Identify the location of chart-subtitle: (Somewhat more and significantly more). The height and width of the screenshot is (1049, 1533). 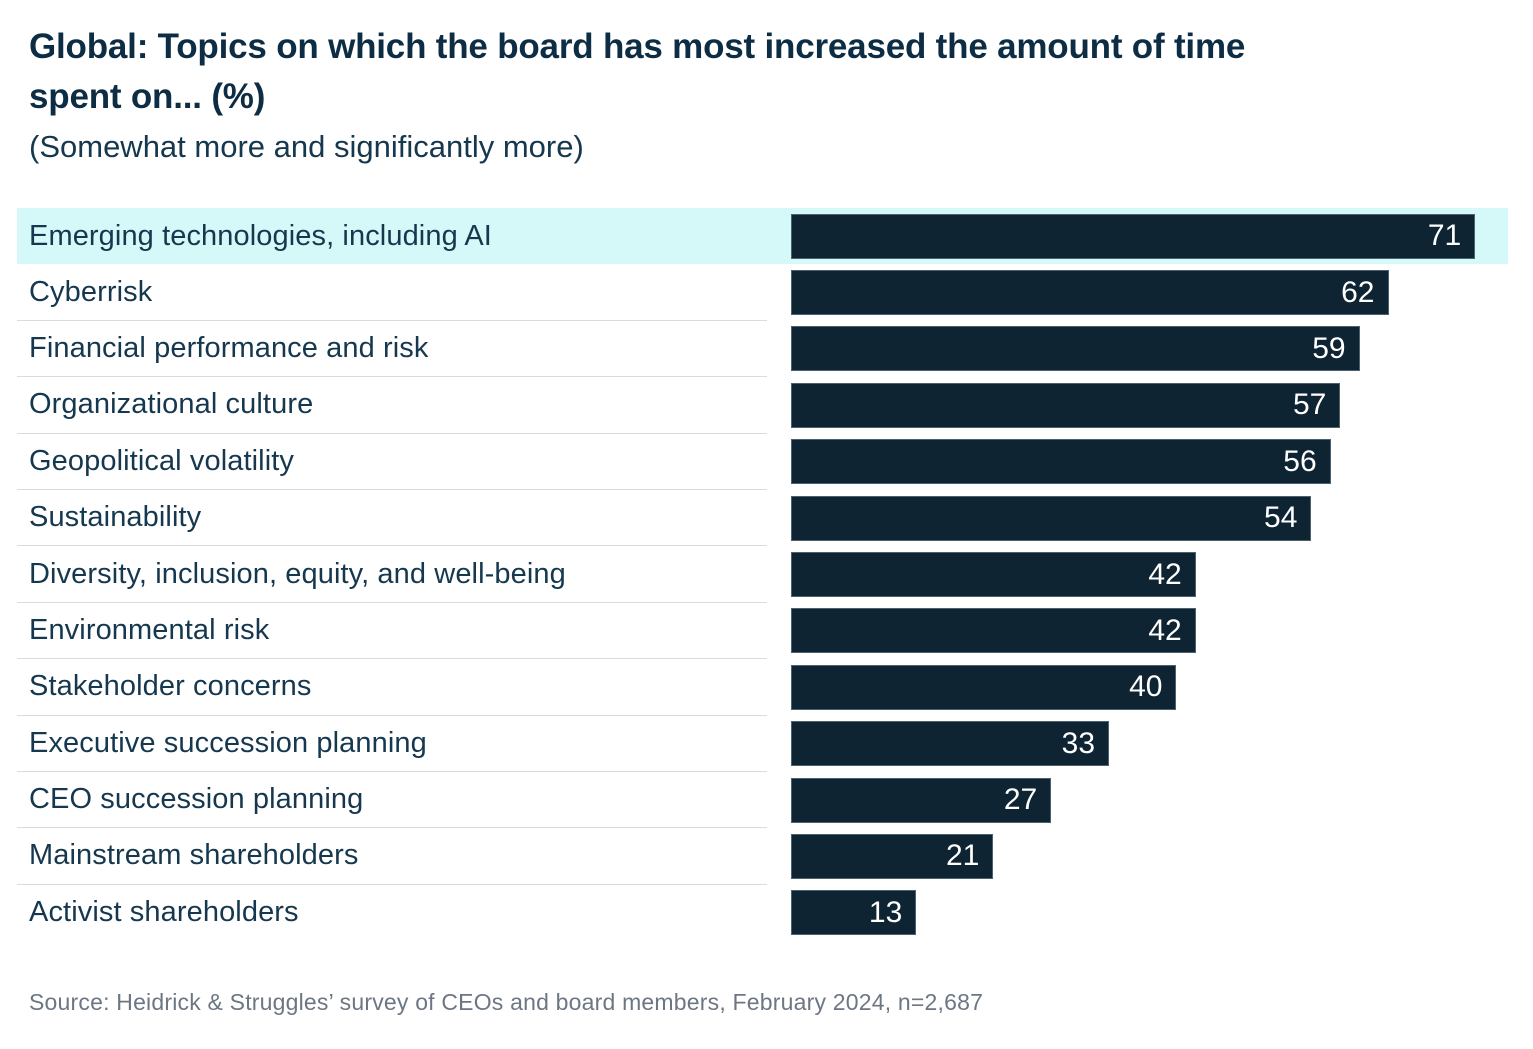
(306, 146).